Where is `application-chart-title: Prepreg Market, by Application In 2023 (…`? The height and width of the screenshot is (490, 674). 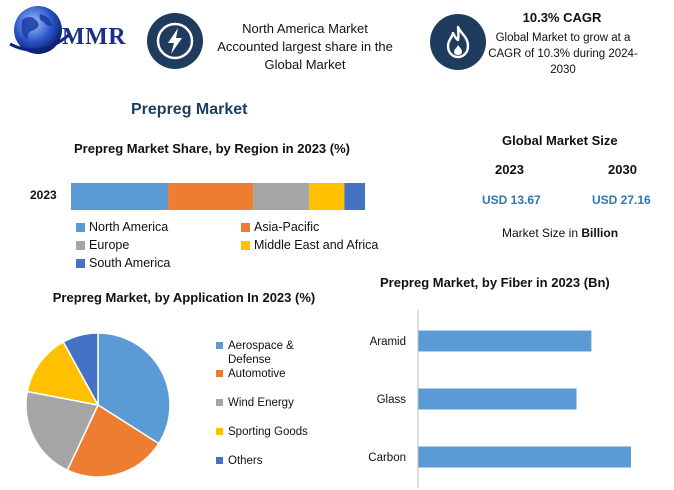
application-chart-title: Prepreg Market, by Application In 2023 (… is located at coordinates (184, 297).